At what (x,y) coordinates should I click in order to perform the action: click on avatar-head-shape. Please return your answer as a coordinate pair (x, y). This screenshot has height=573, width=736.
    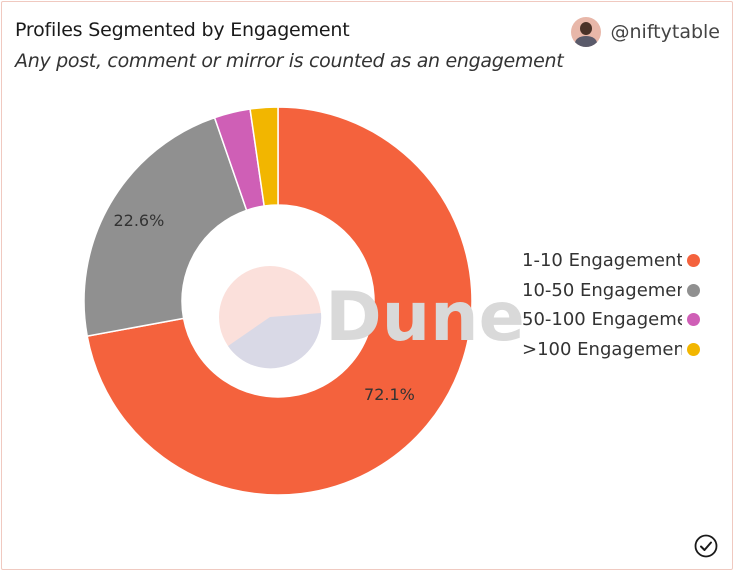
    Looking at the image, I should click on (585, 28).